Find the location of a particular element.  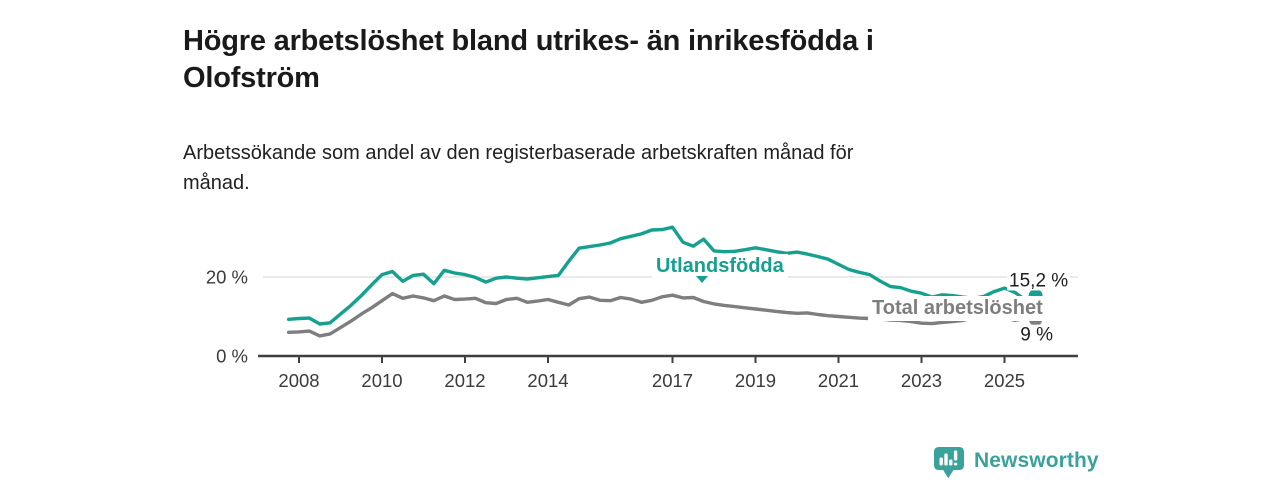

y-tick-label-20: 20 % is located at coordinates (227, 277).